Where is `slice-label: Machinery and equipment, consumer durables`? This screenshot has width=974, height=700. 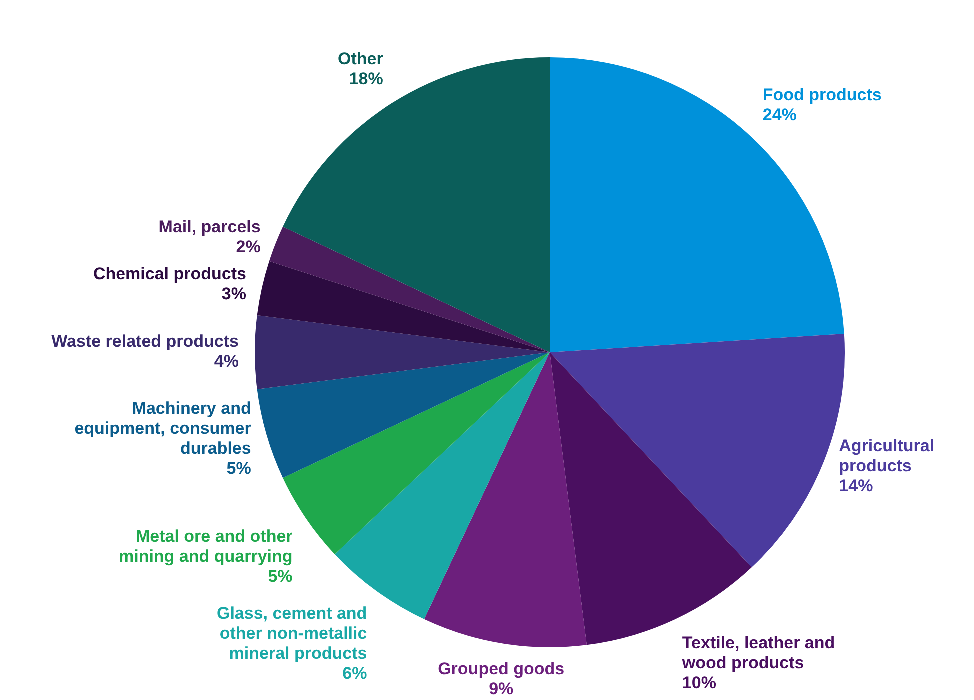
slice-label: Machinery and equipment, consumer durables is located at coordinates (163, 428).